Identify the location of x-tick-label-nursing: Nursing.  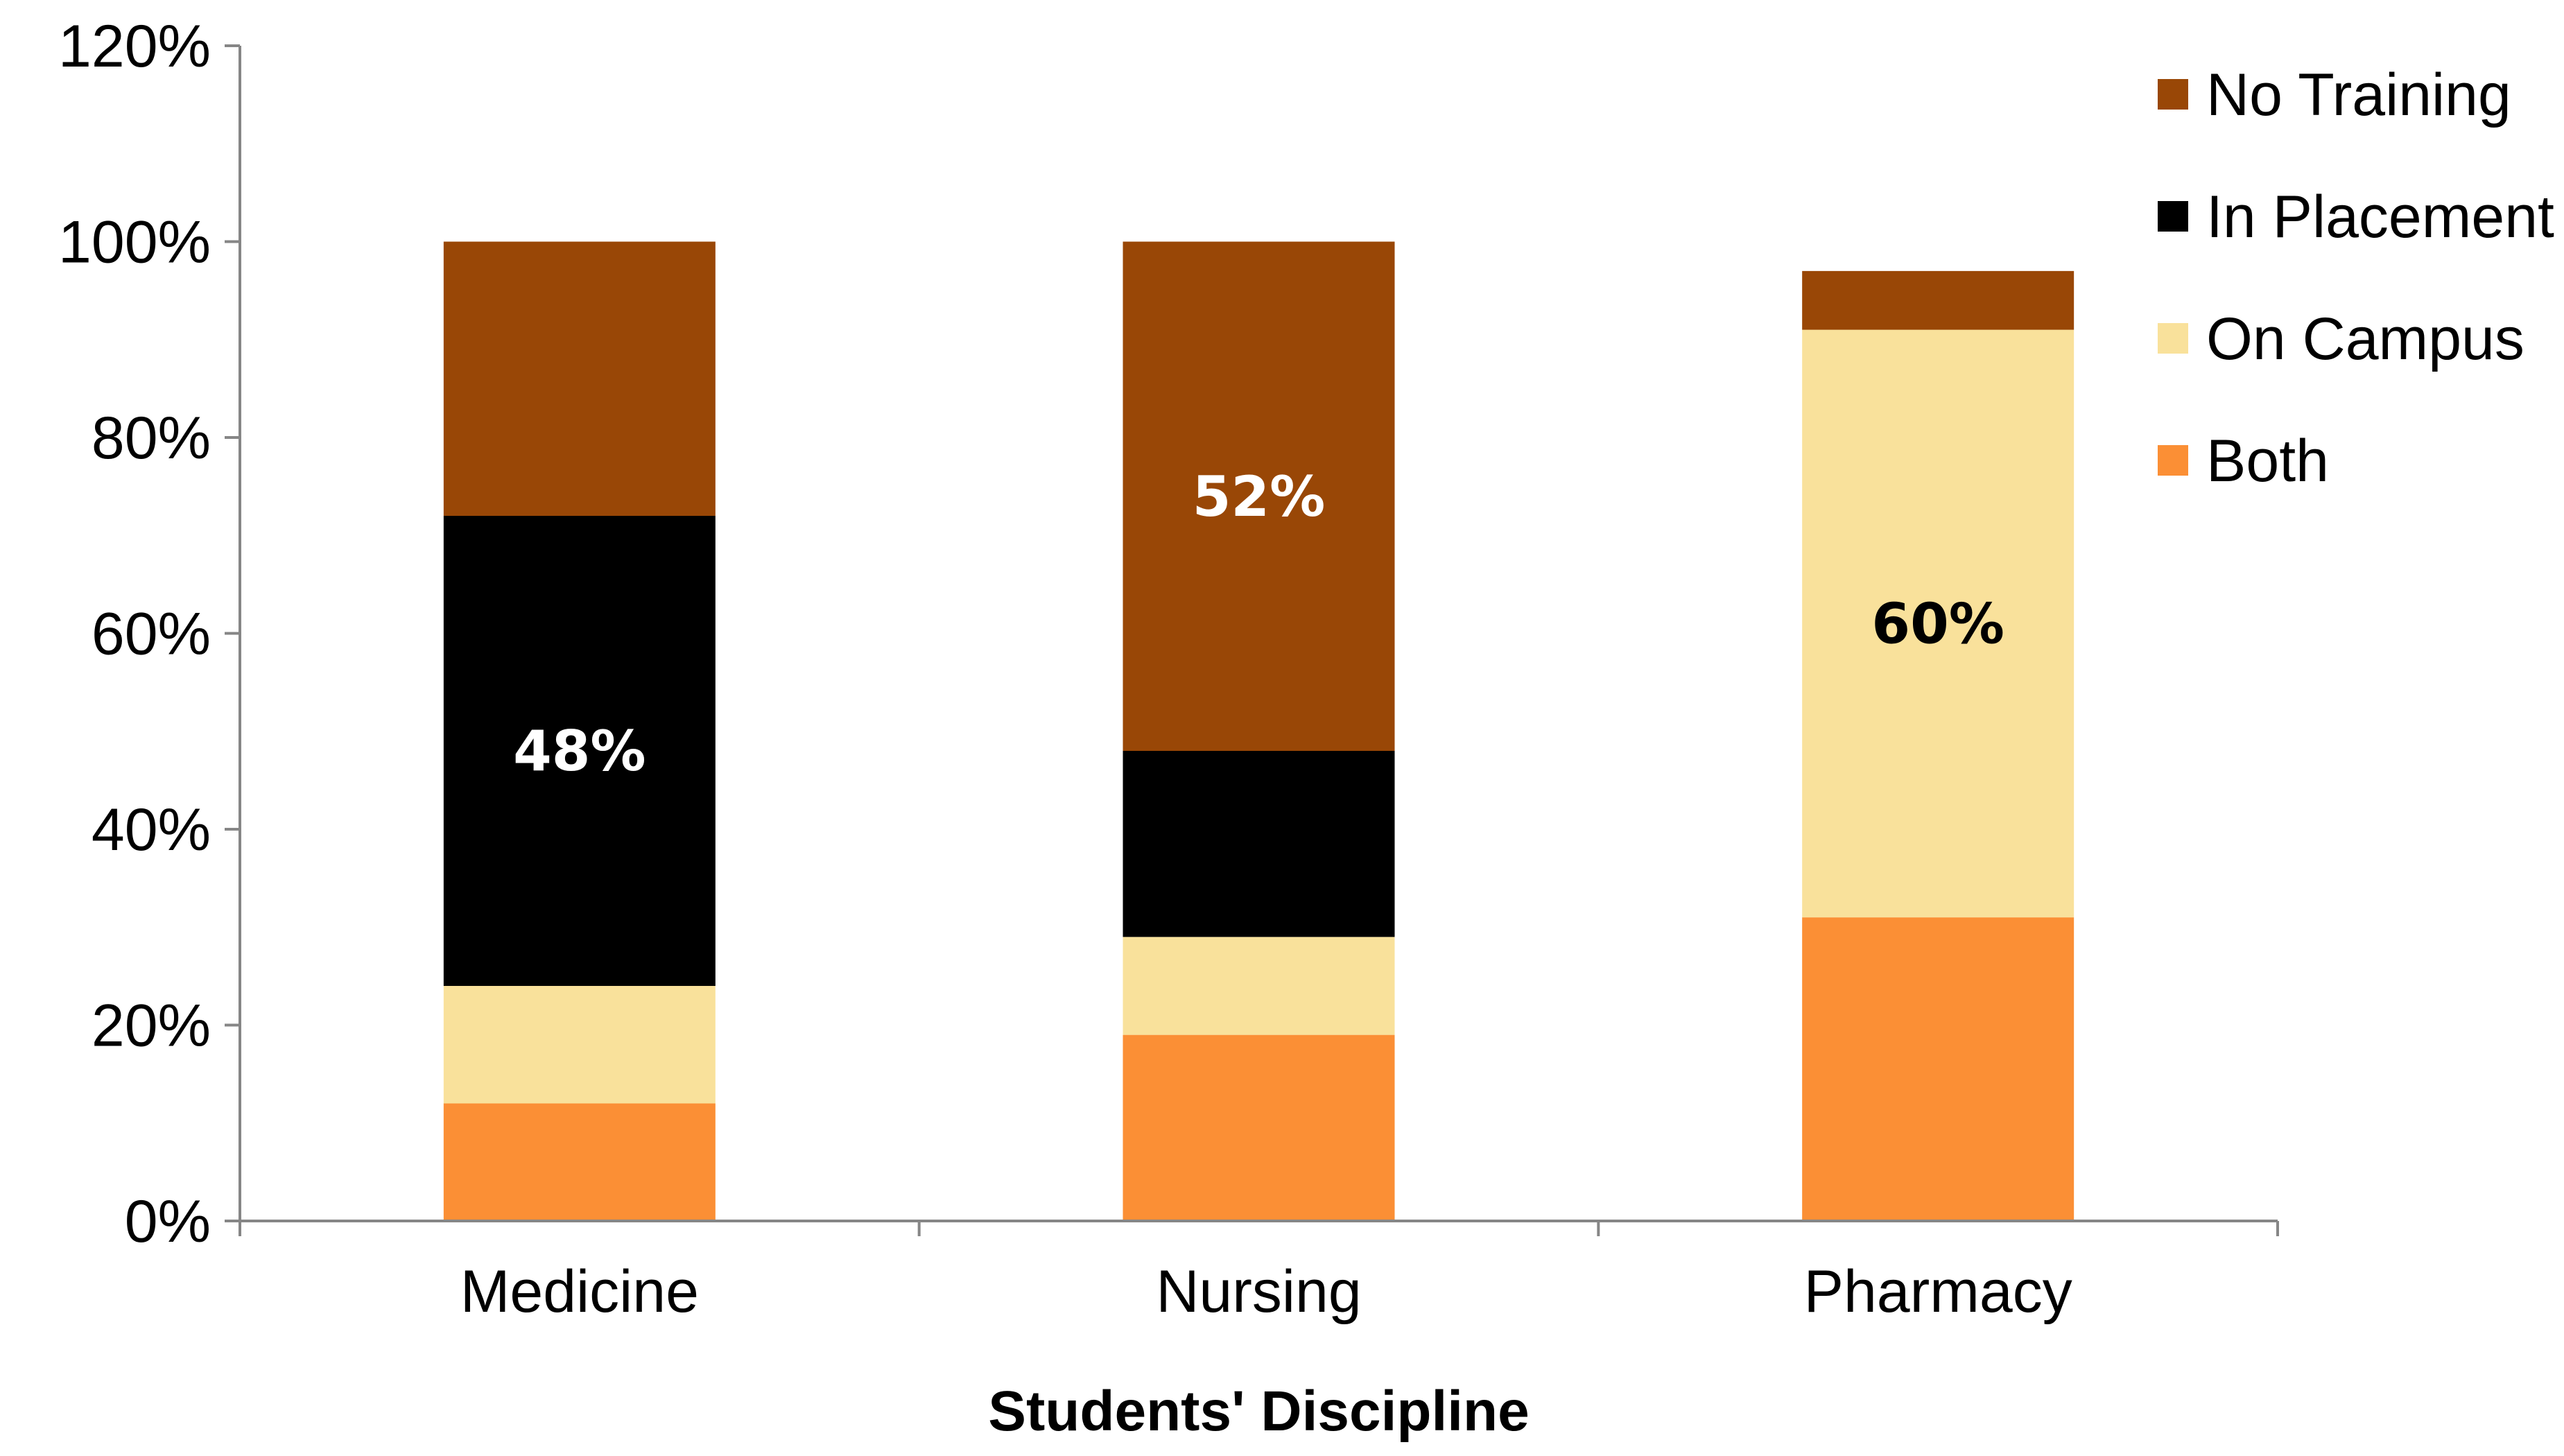
(1258, 1291).